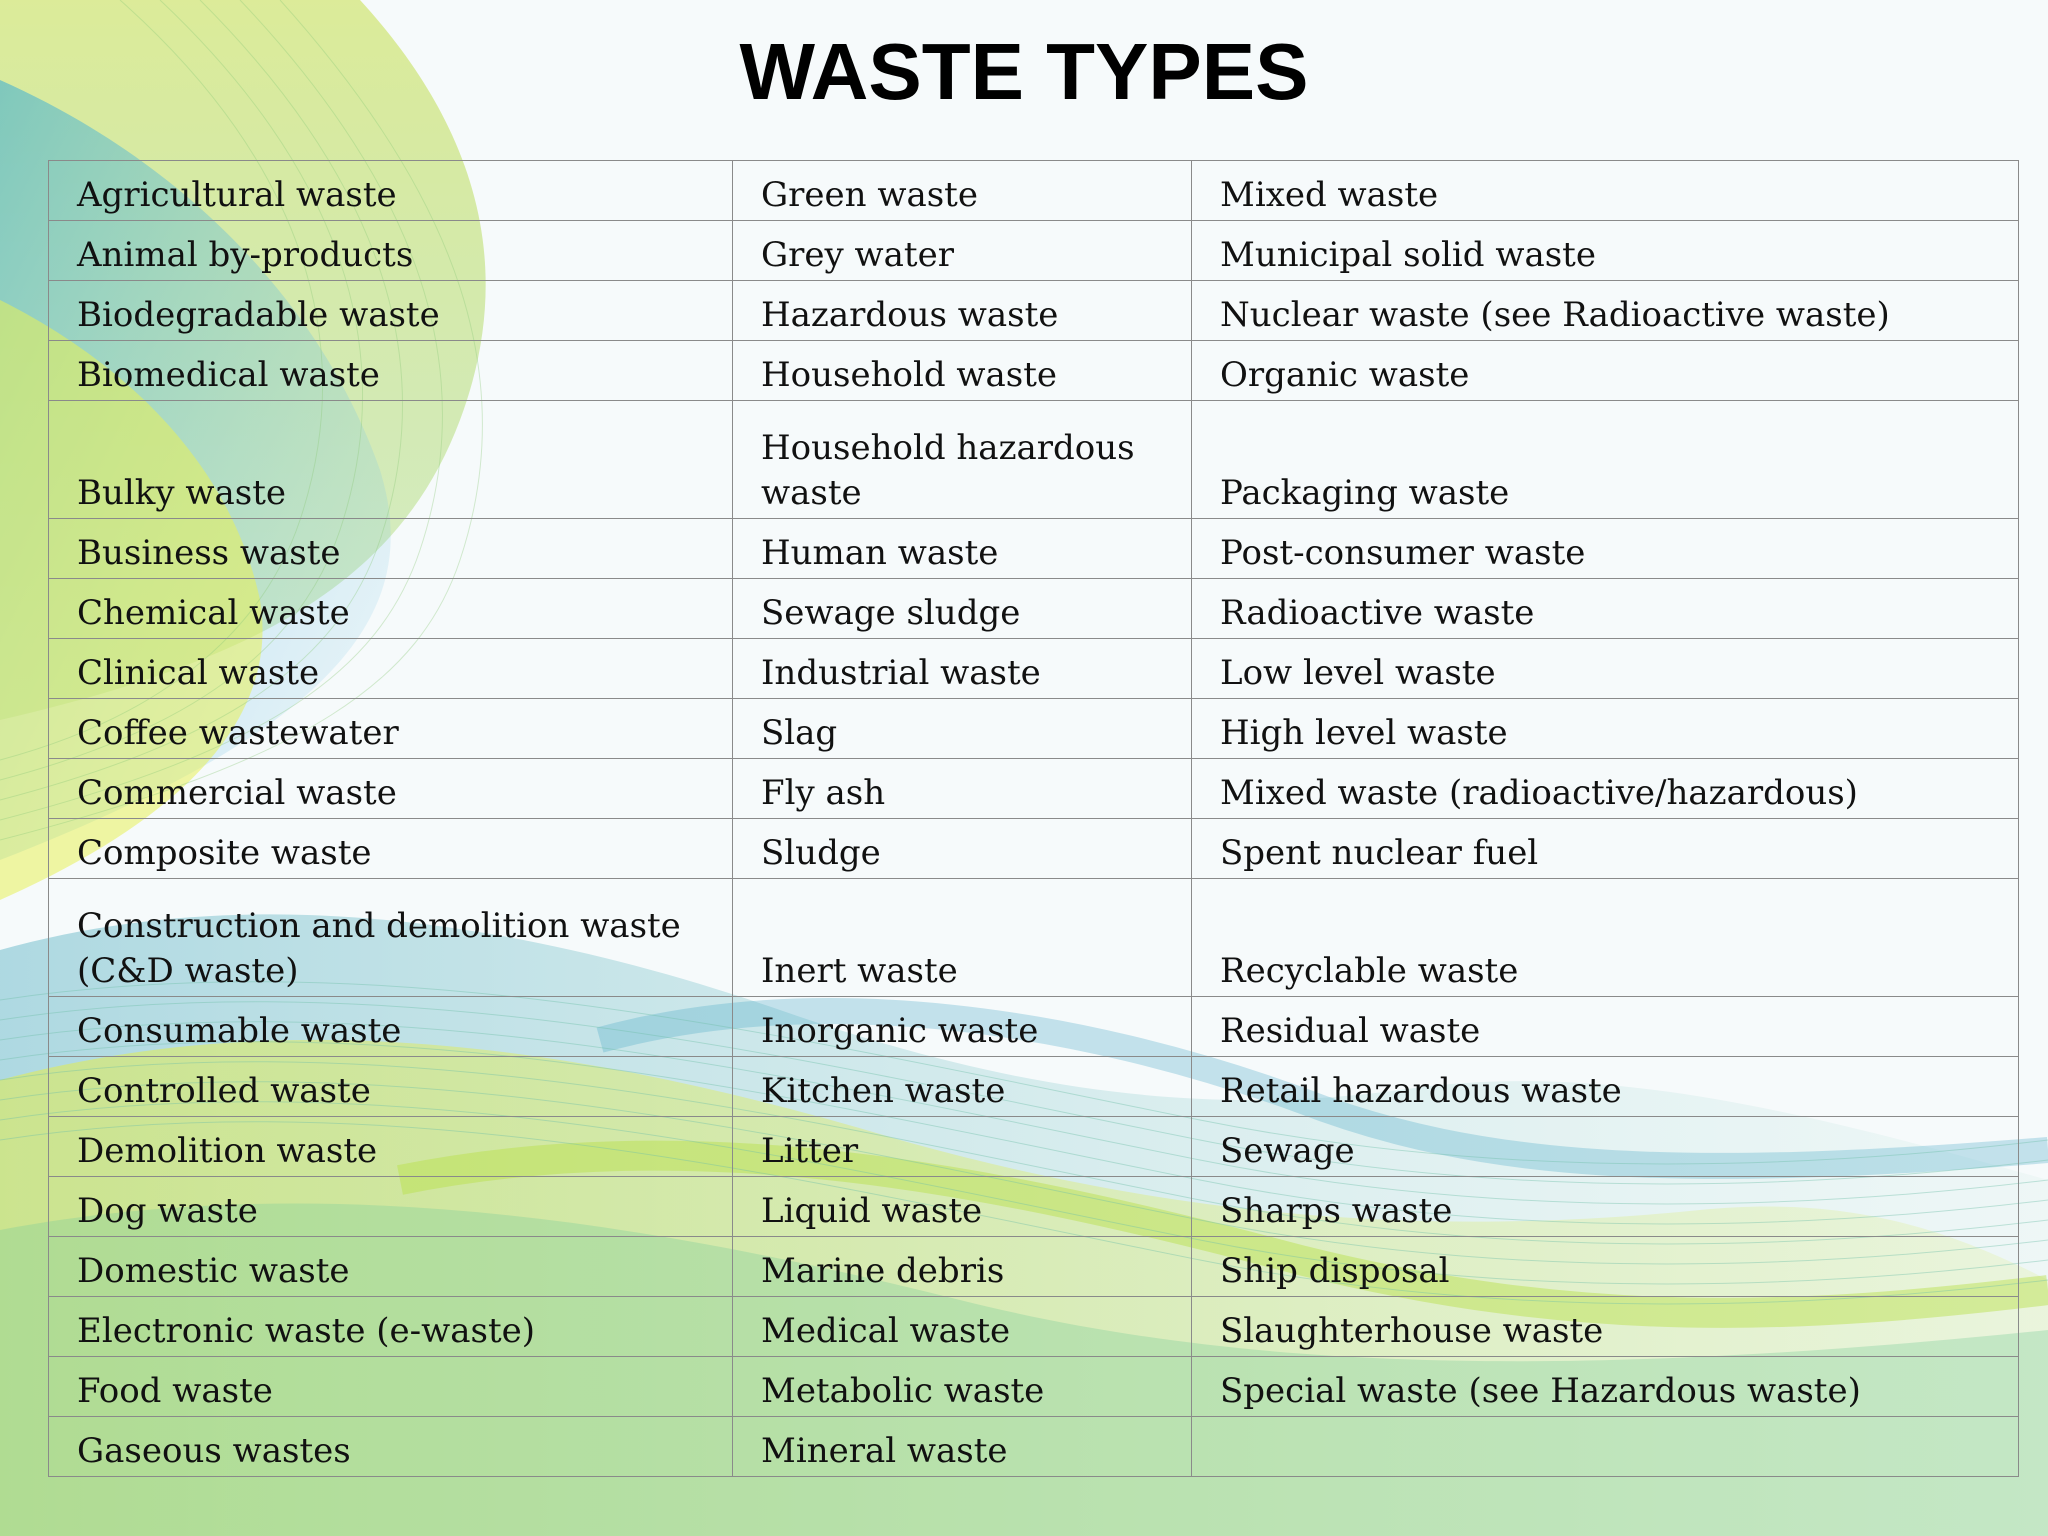 This screenshot has height=1536, width=2048. I want to click on table-cell: Chemical waste, so click(390, 608).